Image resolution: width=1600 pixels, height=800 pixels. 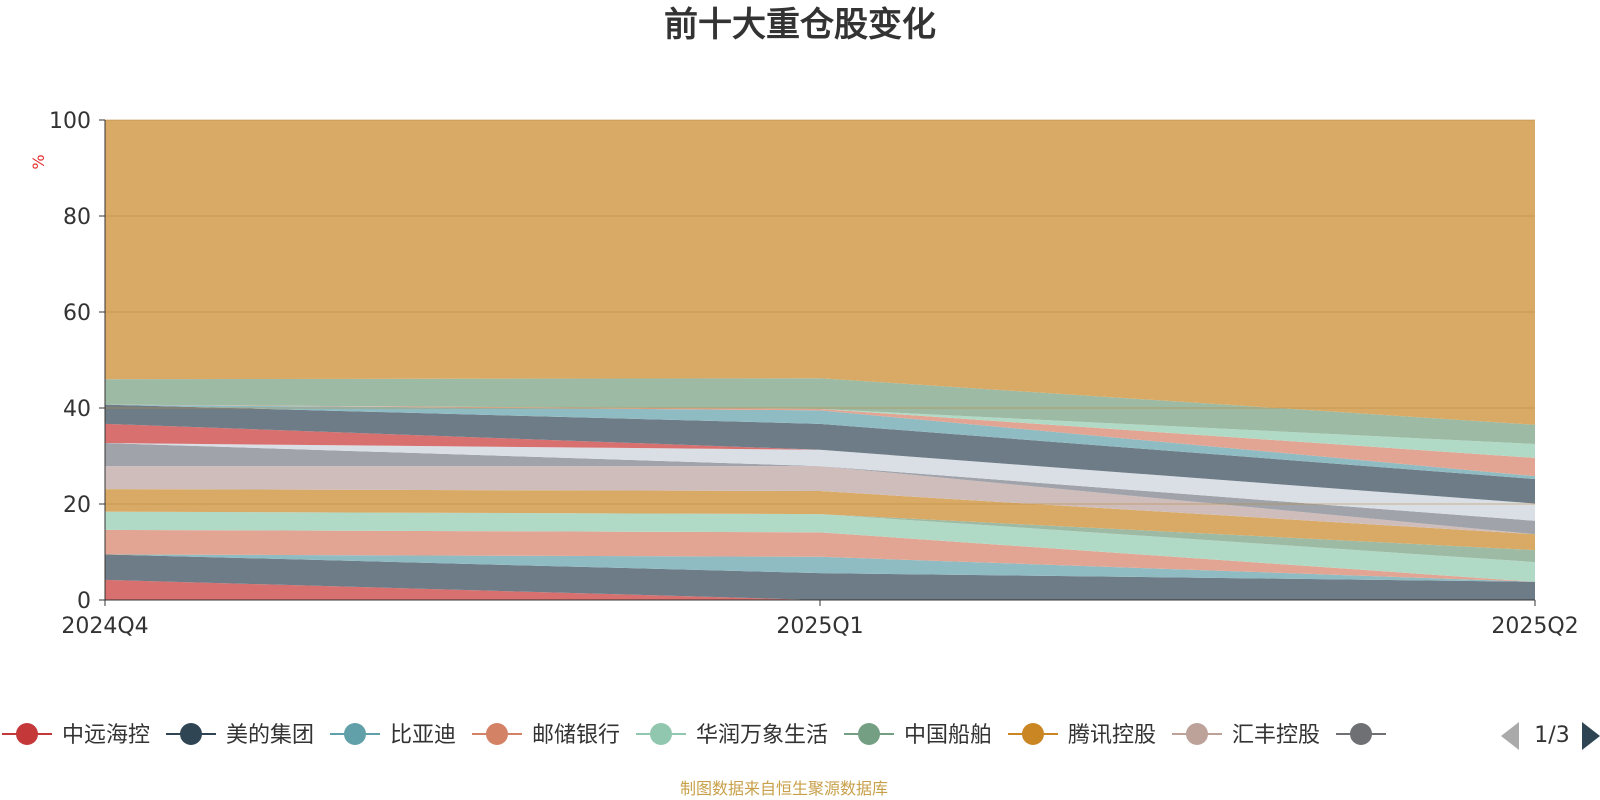 I want to click on legend-label: 汇丰控股, so click(x=1276, y=735).